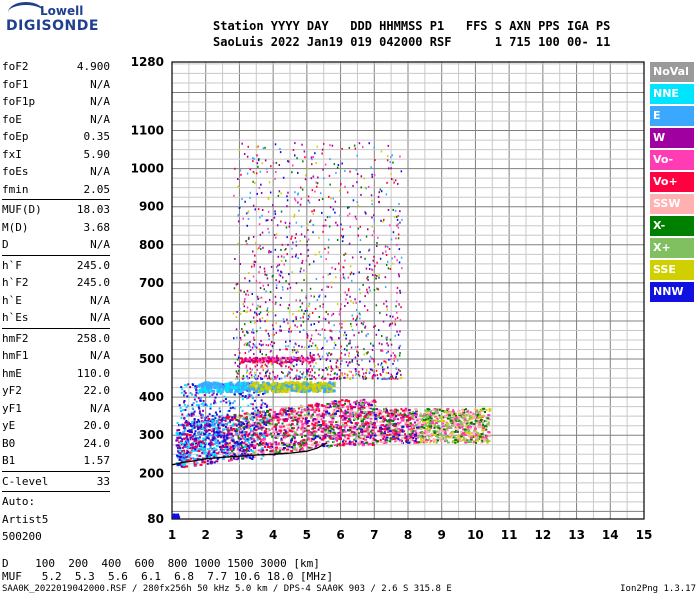  I want to click on y-tick-label: 1000, so click(147, 169).